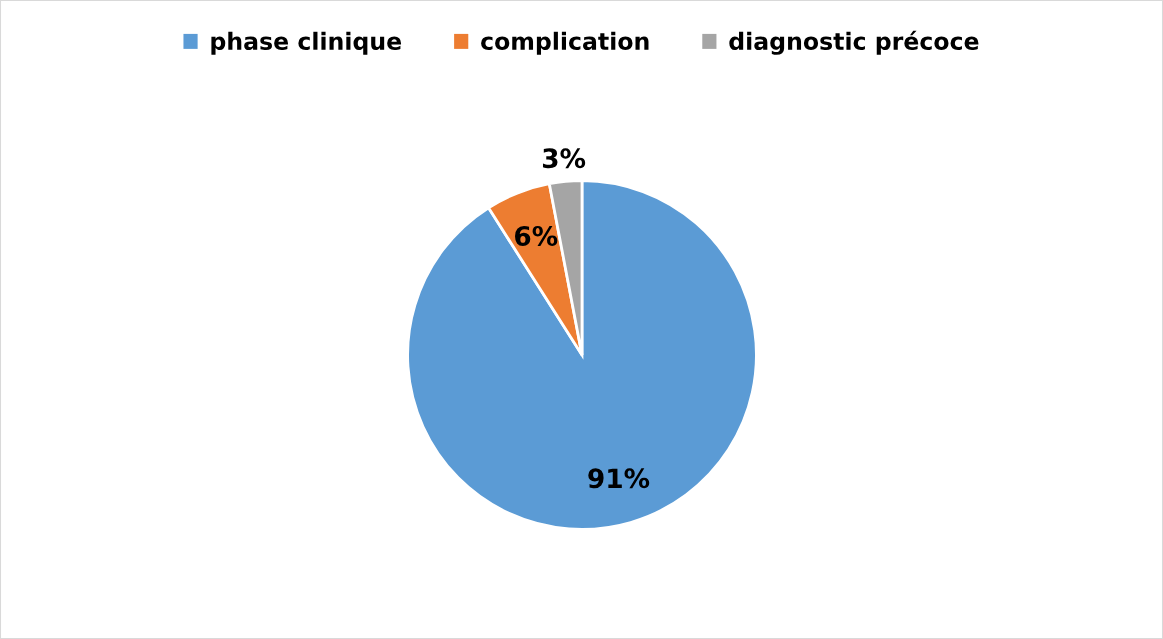 This screenshot has width=1163, height=639. What do you see at coordinates (306, 43) in the screenshot?
I see `legend-label: phase clinique` at bounding box center [306, 43].